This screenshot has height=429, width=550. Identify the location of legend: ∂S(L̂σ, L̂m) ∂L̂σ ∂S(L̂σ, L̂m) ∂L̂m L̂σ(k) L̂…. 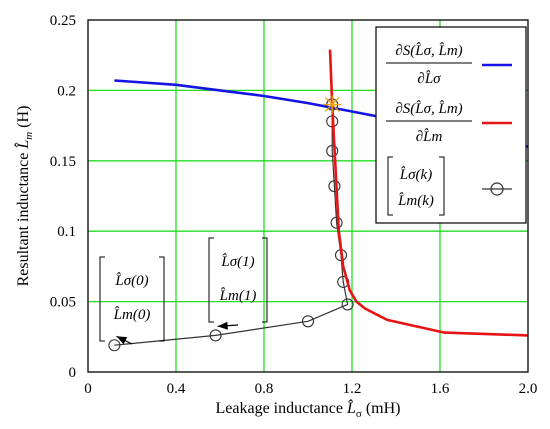
(451, 125).